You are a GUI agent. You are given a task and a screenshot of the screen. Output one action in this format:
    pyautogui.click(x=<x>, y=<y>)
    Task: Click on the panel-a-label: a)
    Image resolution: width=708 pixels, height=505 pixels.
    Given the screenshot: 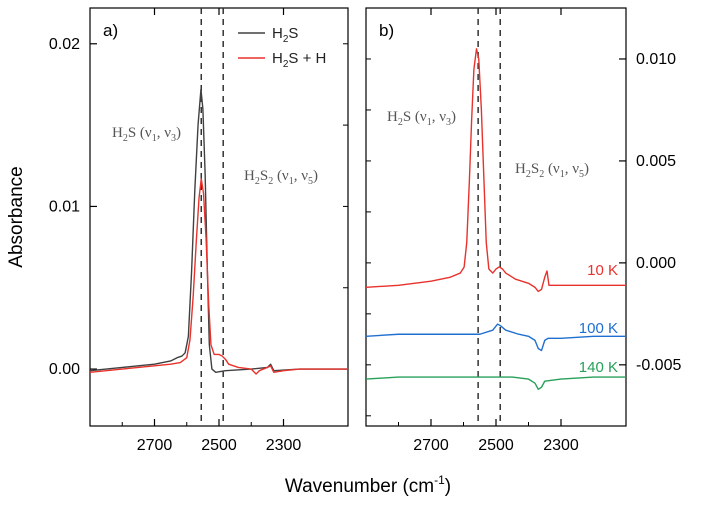 What is the action you would take?
    pyautogui.click(x=110, y=30)
    